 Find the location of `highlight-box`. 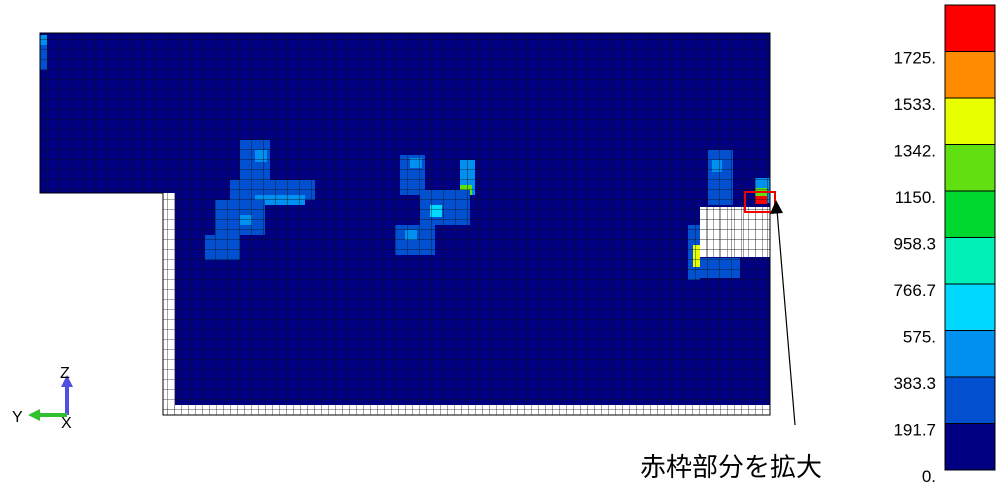

highlight-box is located at coordinates (760, 202).